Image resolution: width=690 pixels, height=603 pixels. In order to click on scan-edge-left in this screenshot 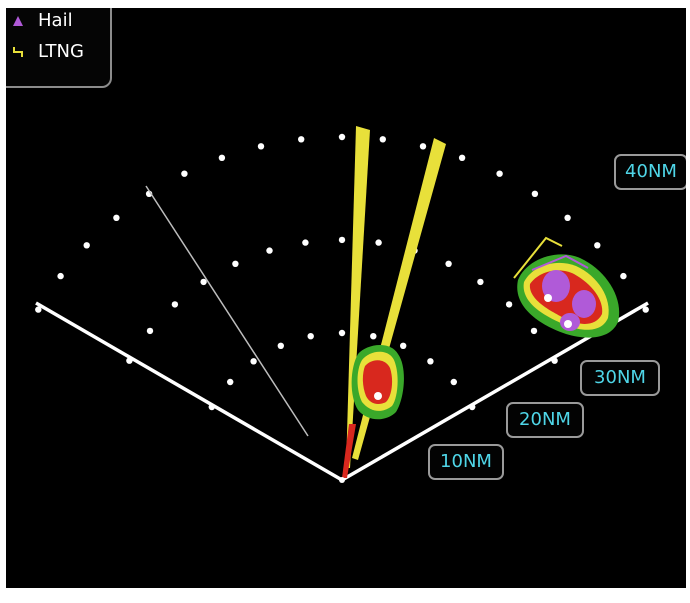, I will do `click(189, 391)`.